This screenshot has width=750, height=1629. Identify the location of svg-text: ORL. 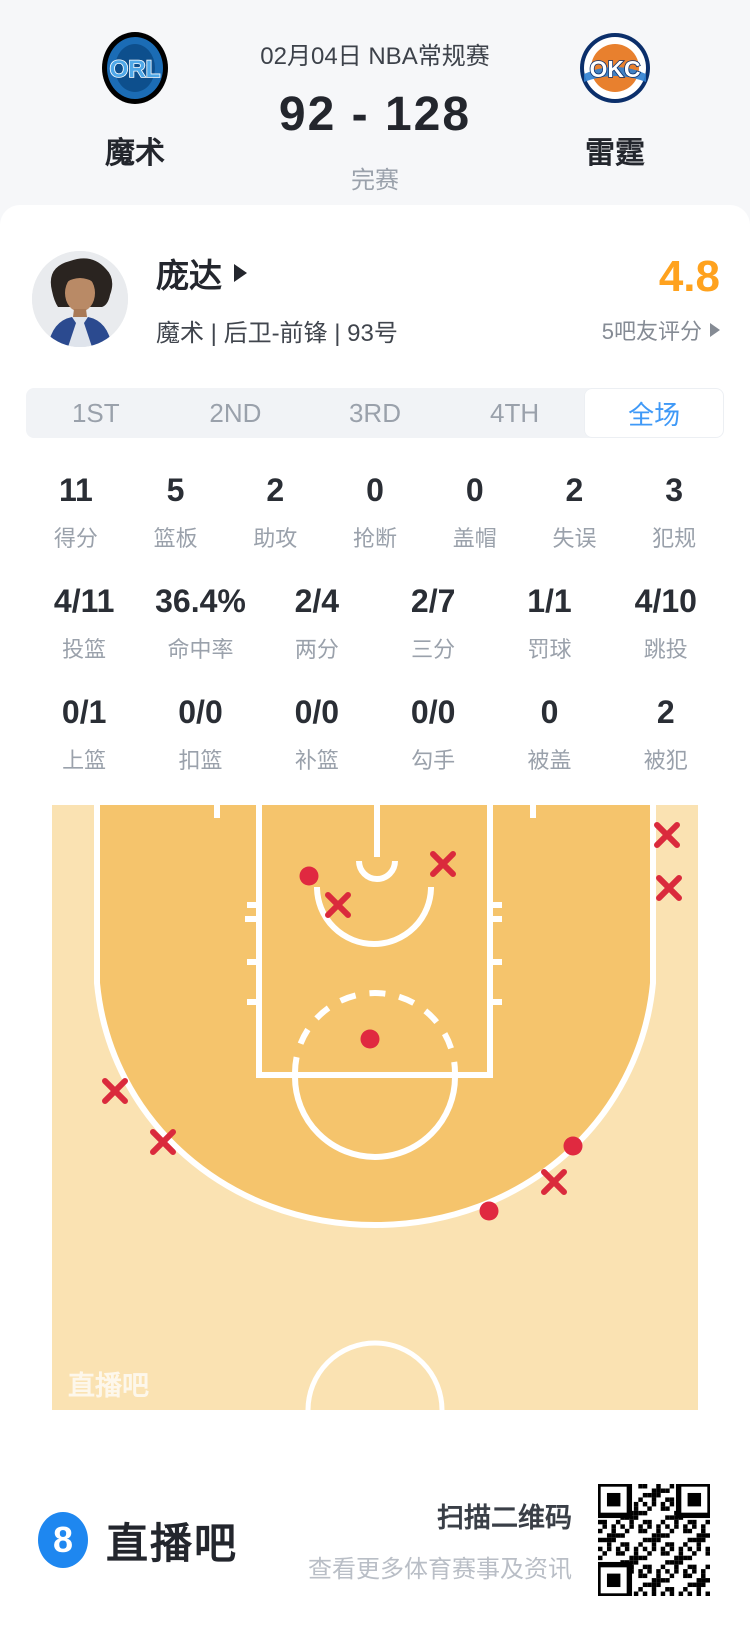
(135, 69).